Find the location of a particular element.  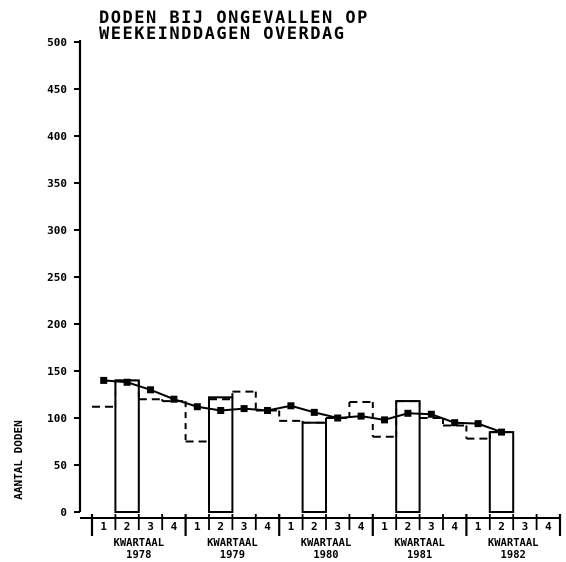

y-tick-label: 200 is located at coordinates (57, 324).